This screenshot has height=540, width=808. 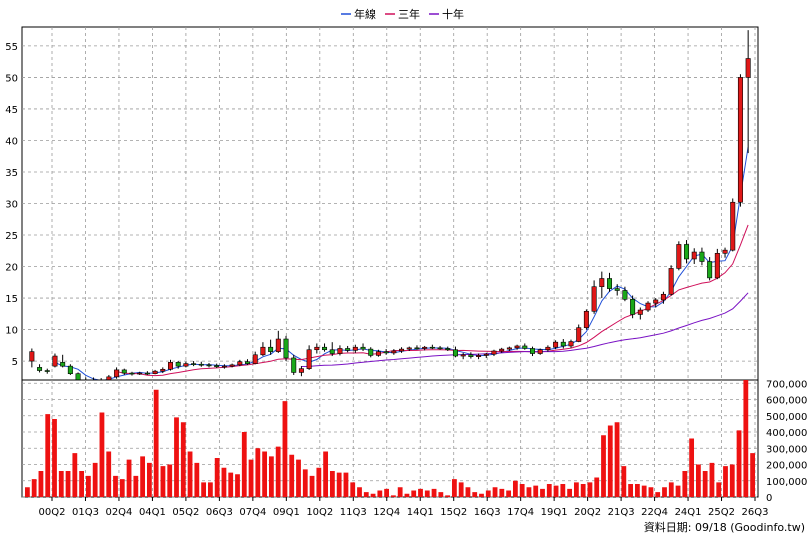 I want to click on x-tick-label: 05Q2, so click(x=185, y=512).